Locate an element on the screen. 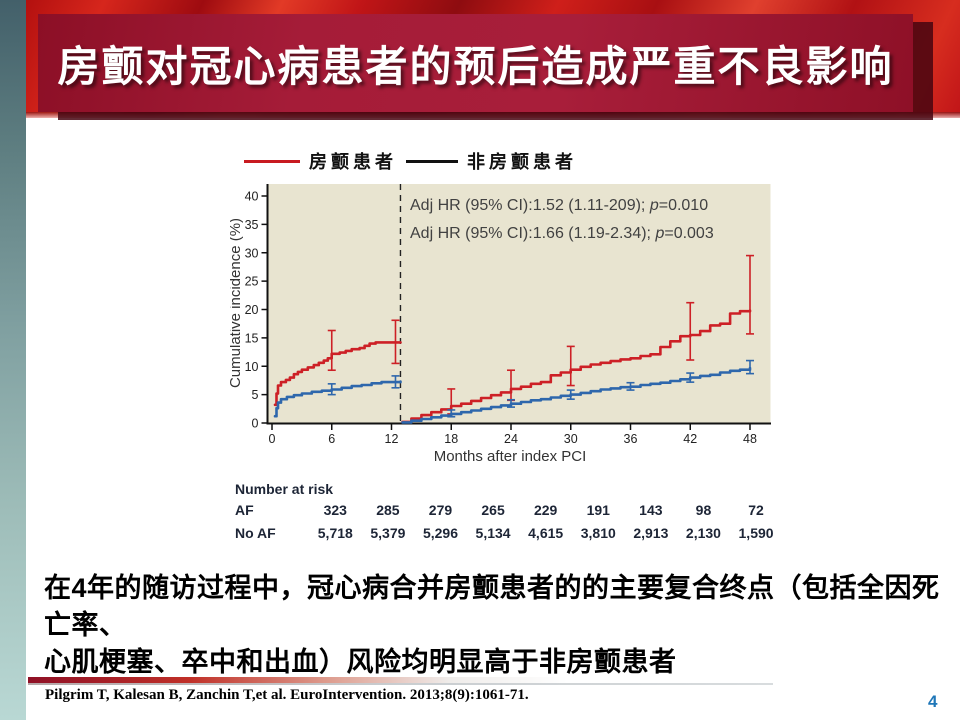  chart-legend: 房颤患者 非房颤患者 is located at coordinates (410, 161).